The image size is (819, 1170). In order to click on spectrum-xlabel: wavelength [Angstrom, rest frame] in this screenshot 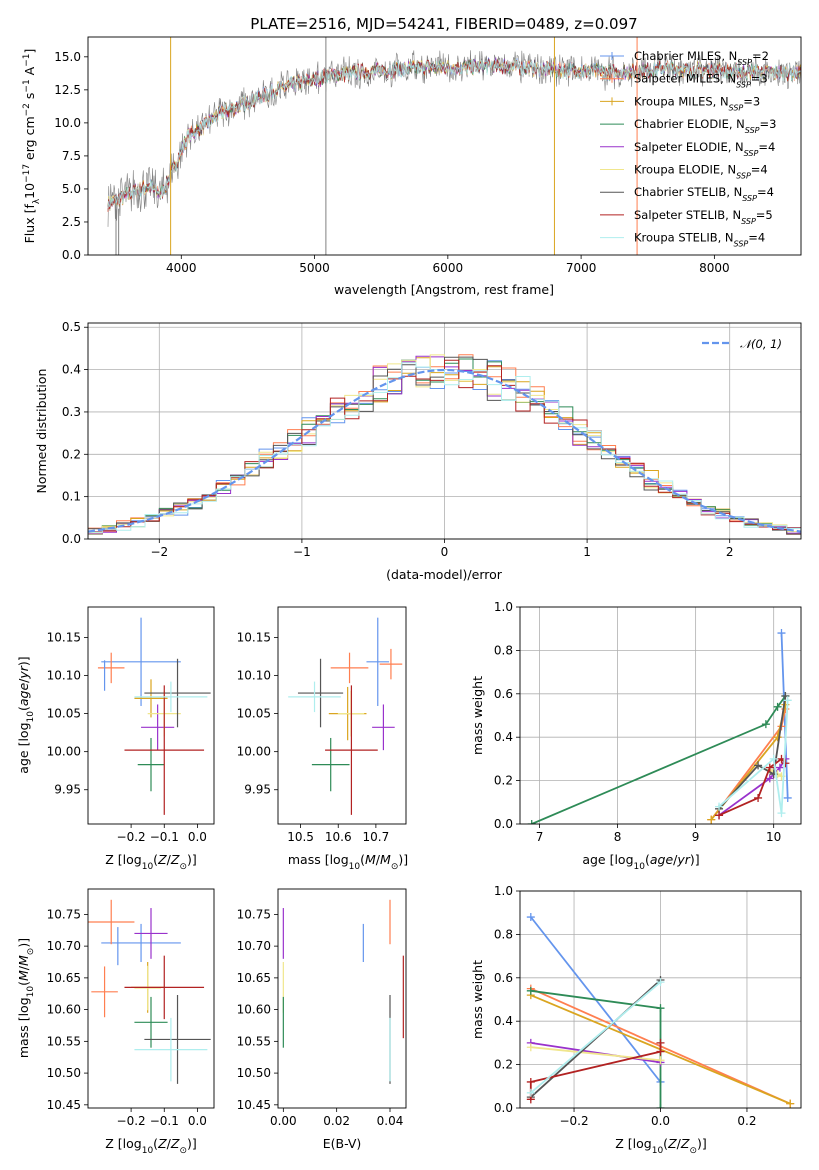, I will do `click(444, 289)`.